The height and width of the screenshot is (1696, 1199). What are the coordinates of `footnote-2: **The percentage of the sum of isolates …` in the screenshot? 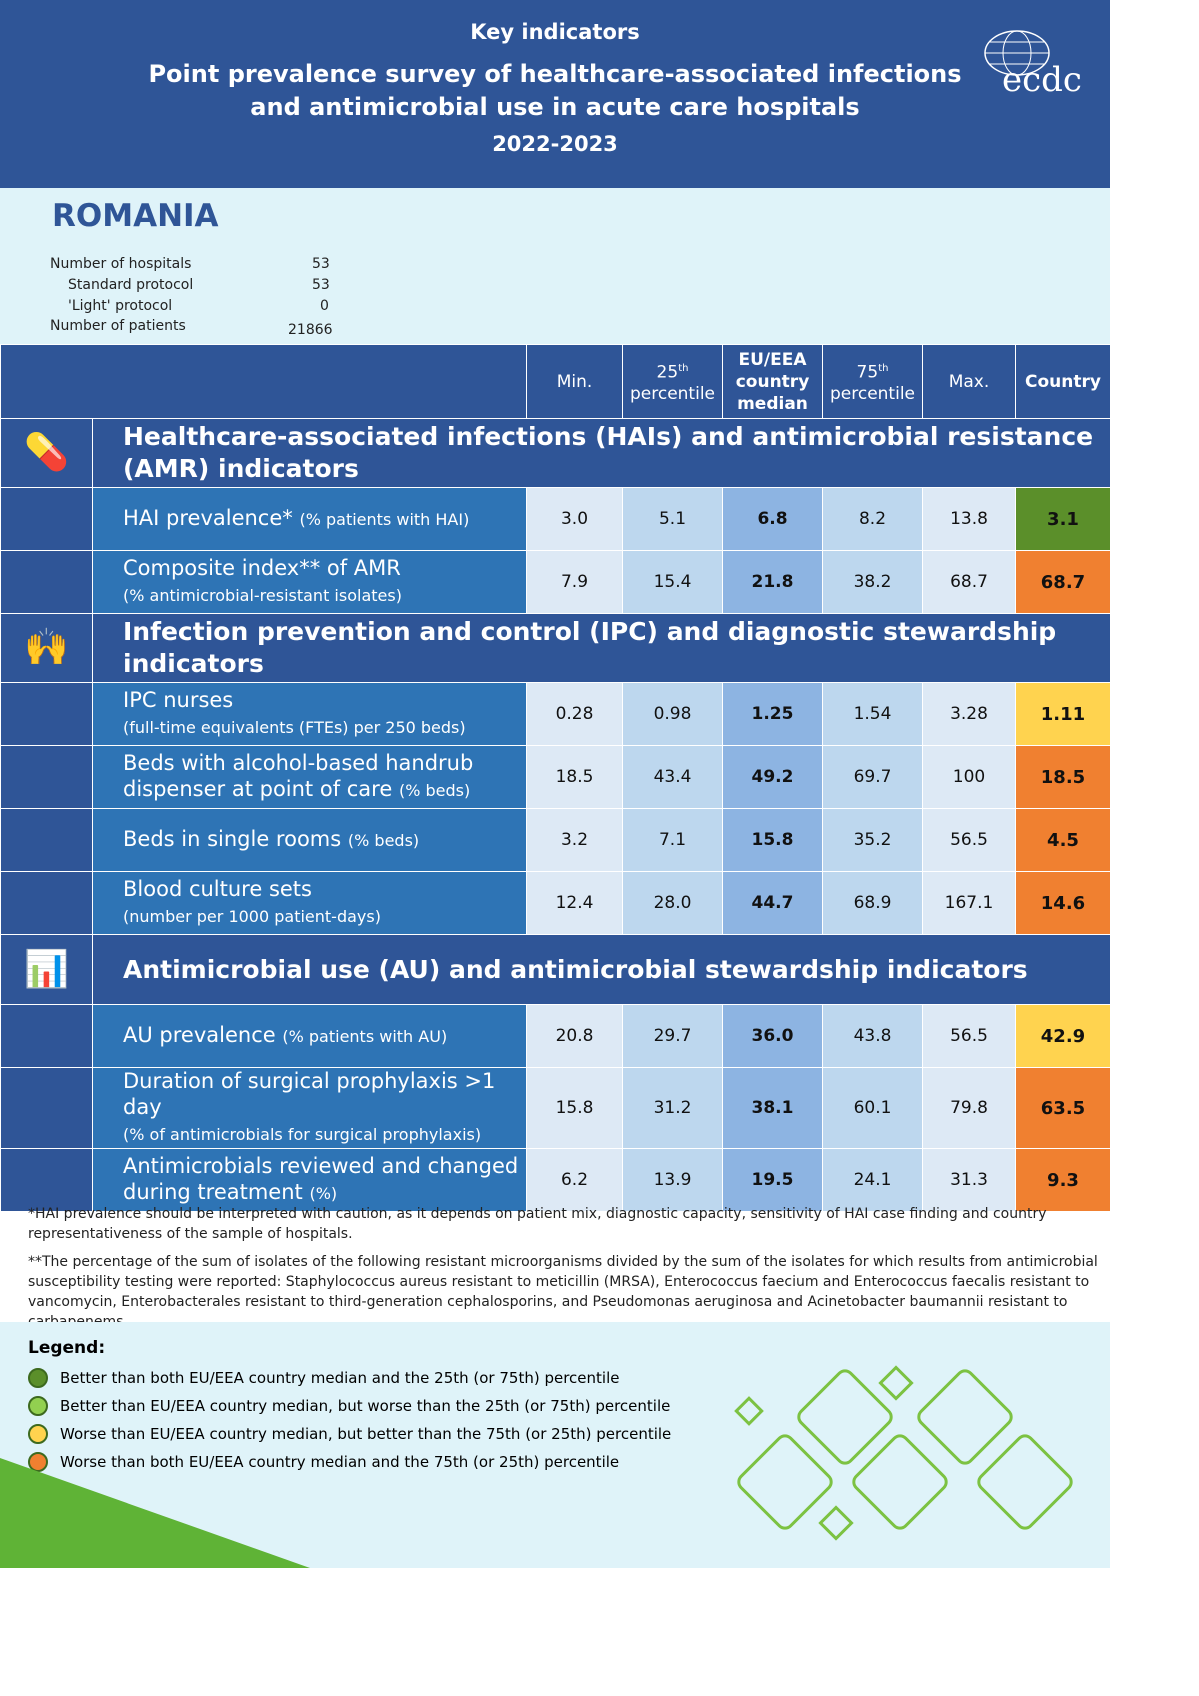 It's located at (563, 1292).